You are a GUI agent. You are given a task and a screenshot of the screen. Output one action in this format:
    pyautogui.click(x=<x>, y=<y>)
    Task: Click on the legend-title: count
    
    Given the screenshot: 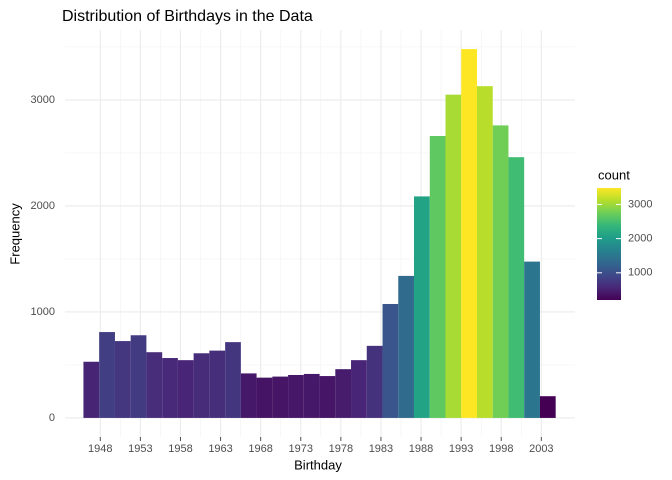 What is the action you would take?
    pyautogui.click(x=614, y=174)
    